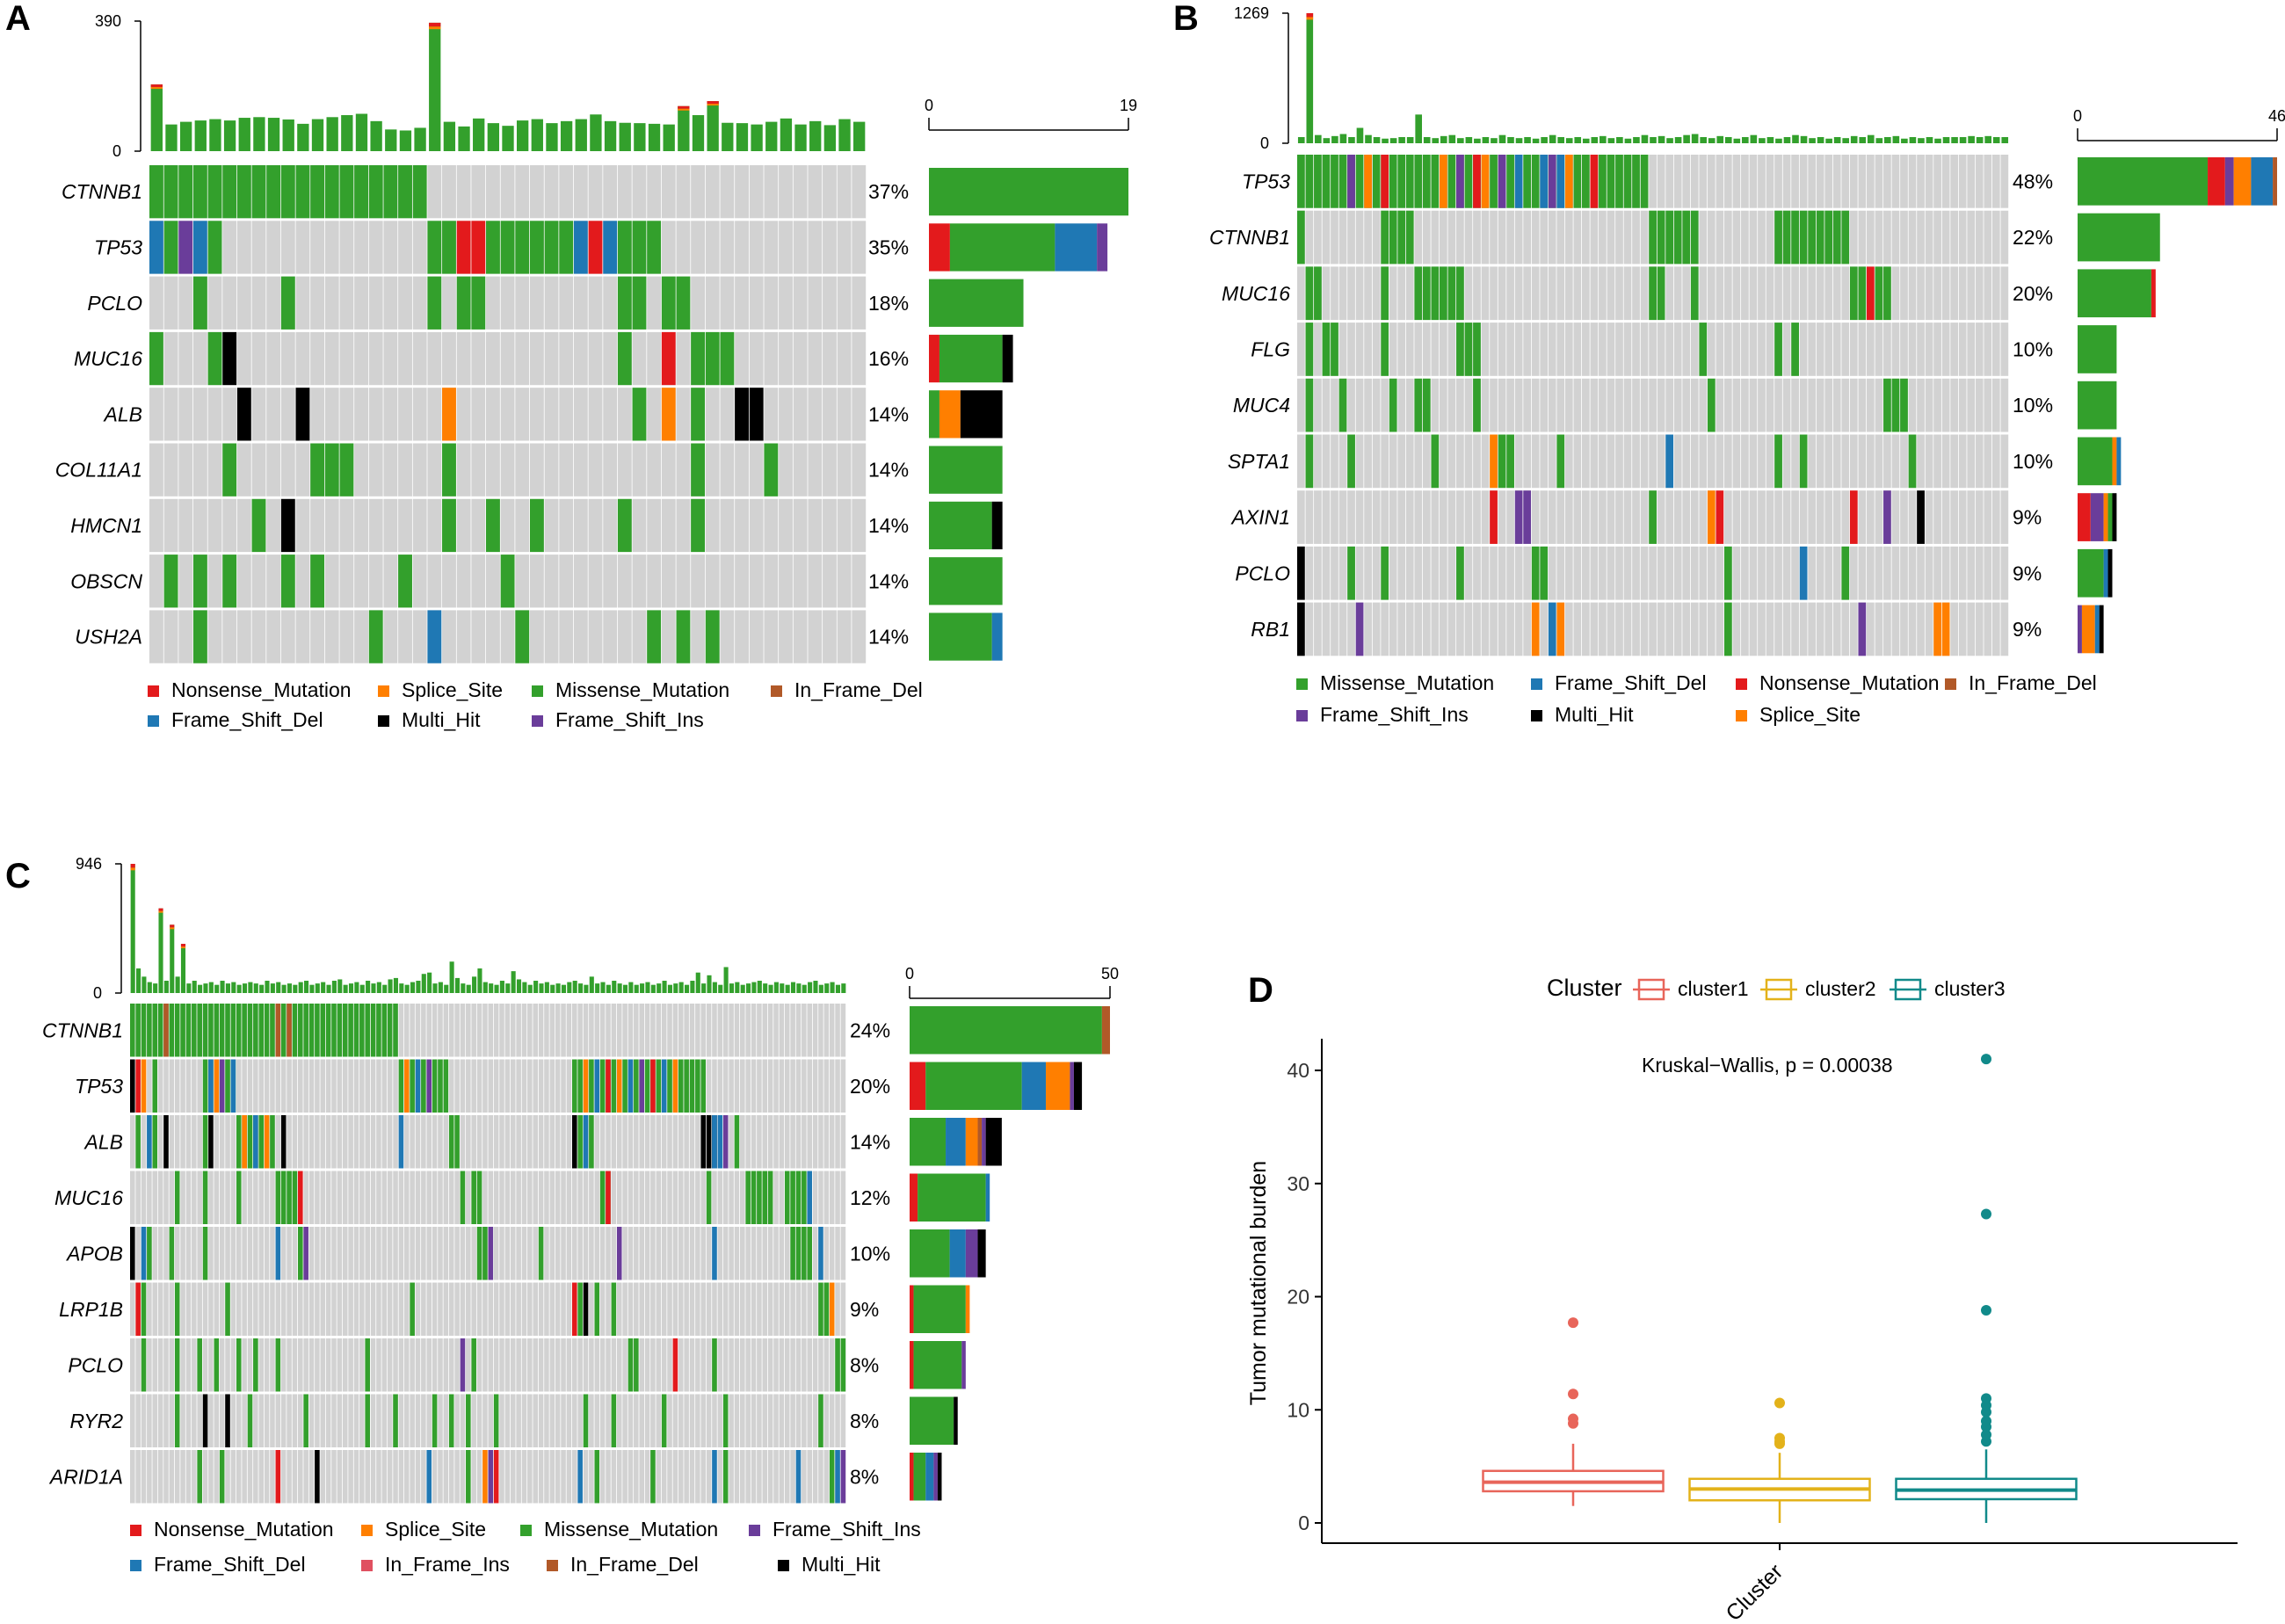  Describe the element at coordinates (576, 1030) in the screenshot. I see `gene-row-ctnnb1: CTNNB1 24%` at that location.